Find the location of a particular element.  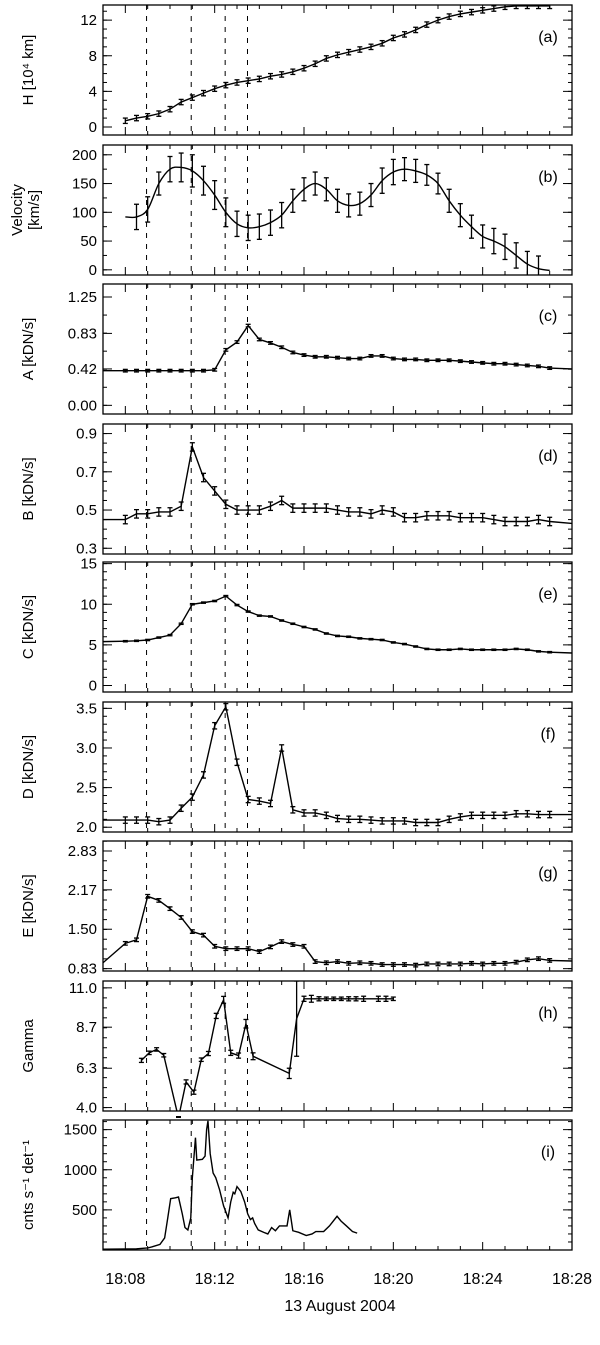

x-axis-title: 13 August 2004 is located at coordinates (339, 1306).